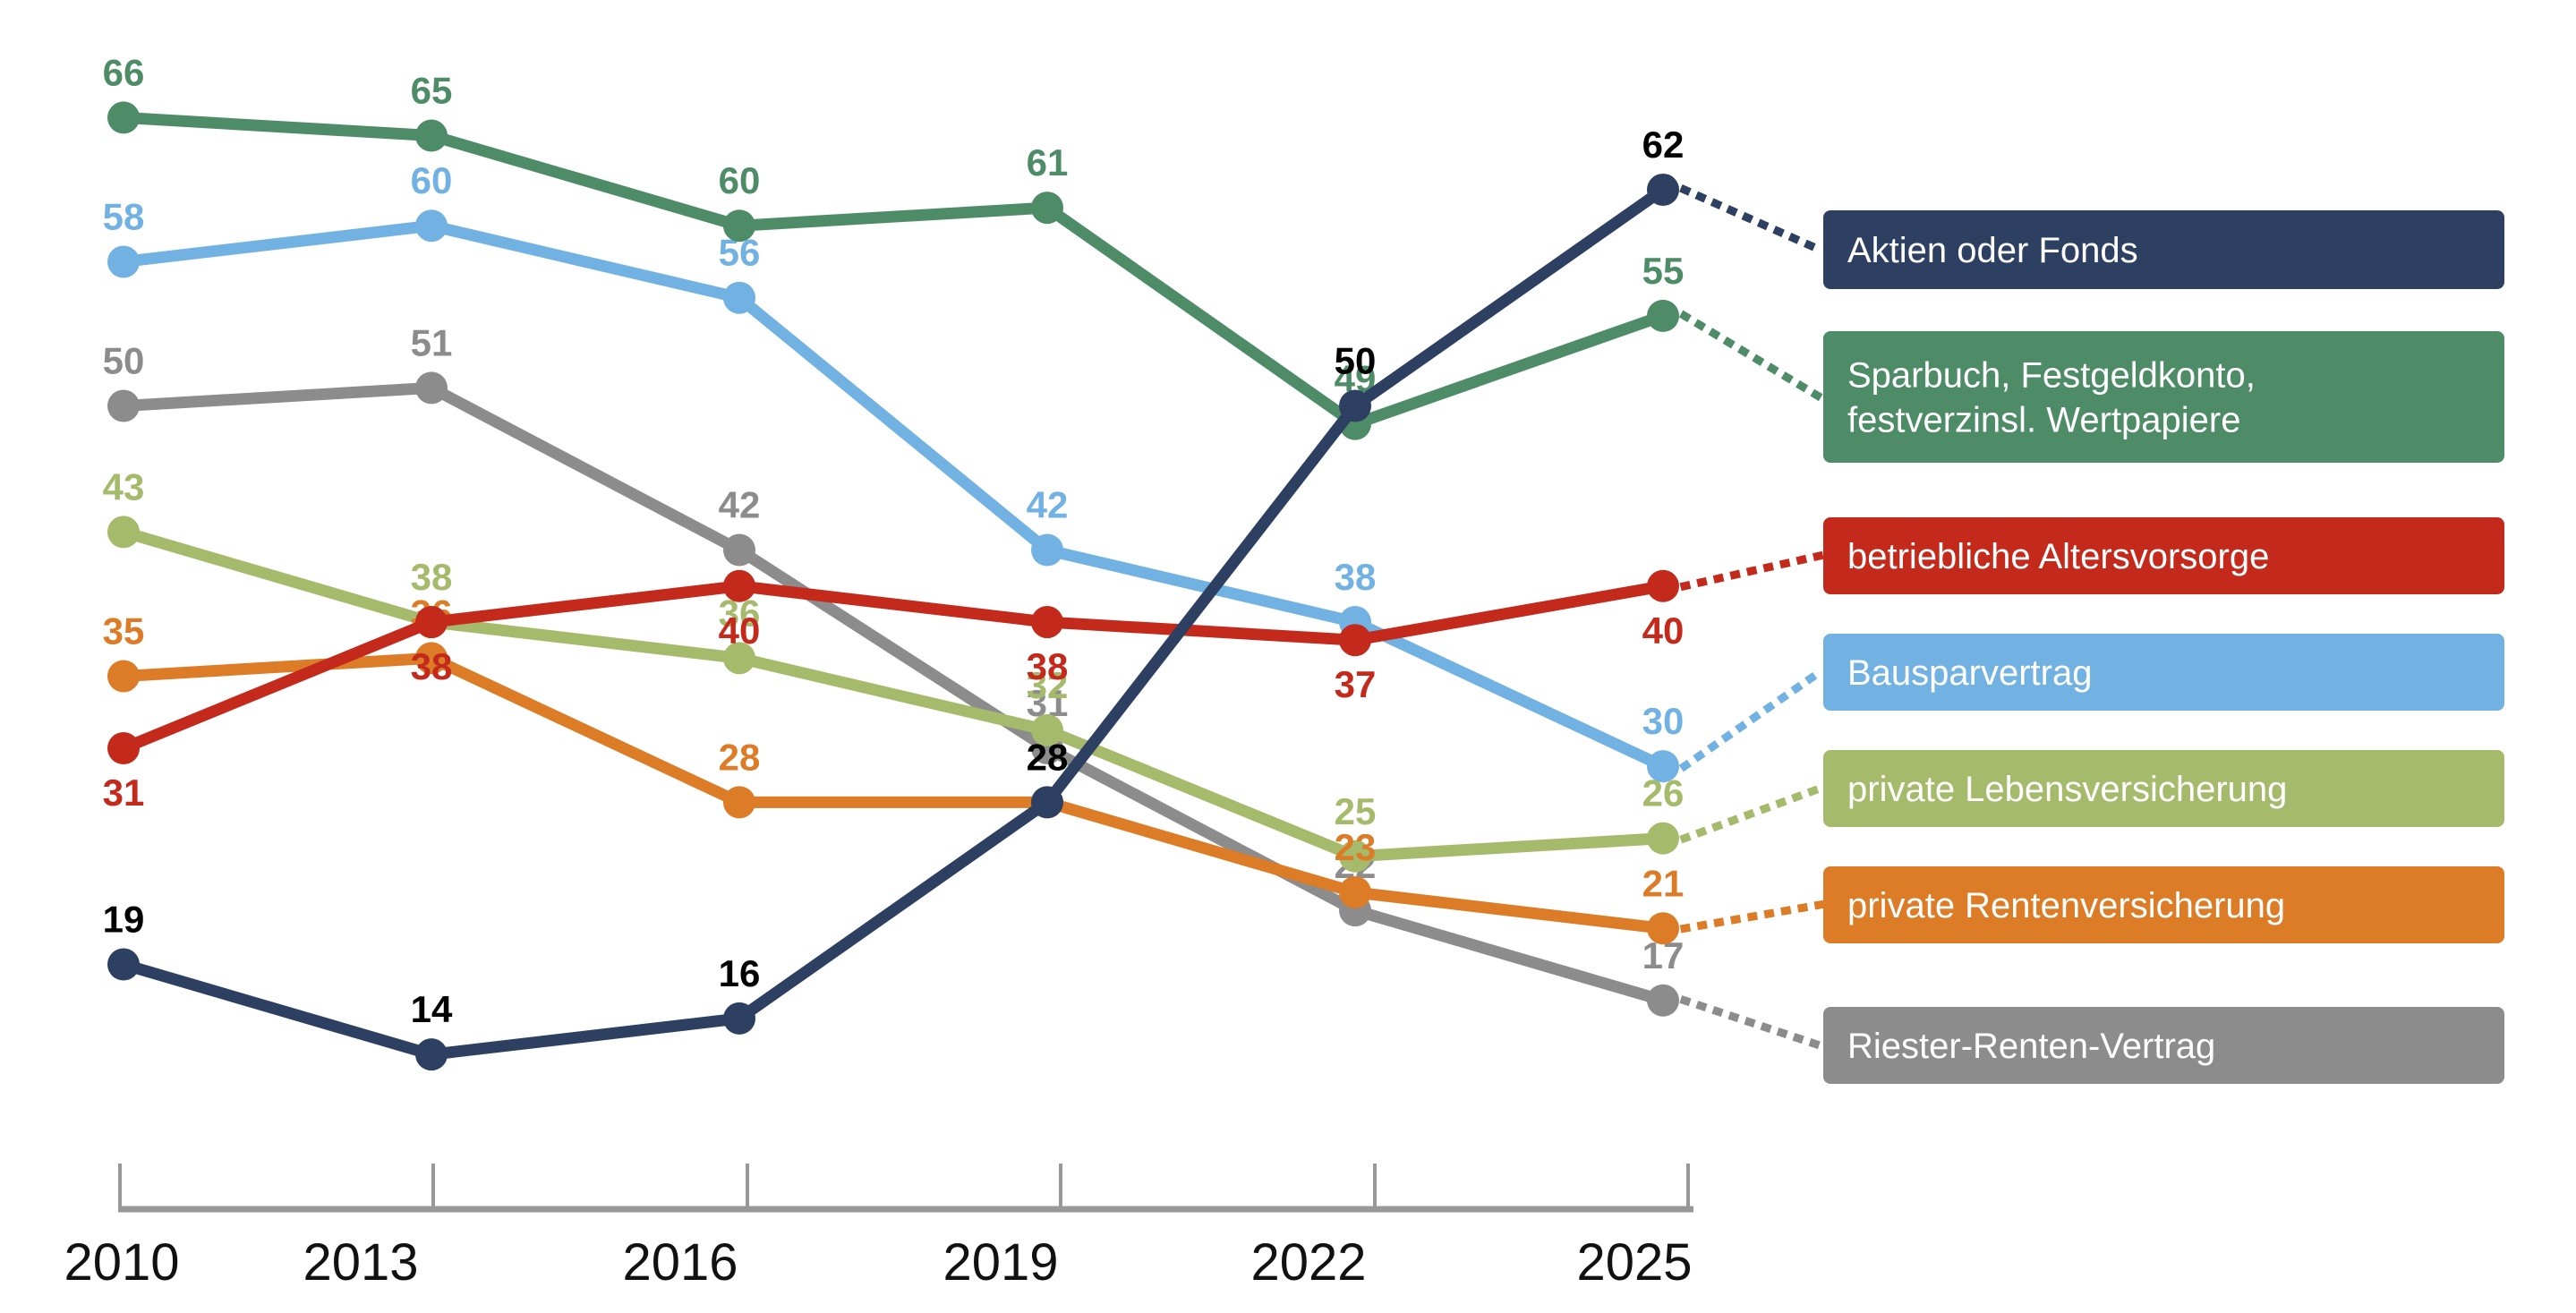  Describe the element at coordinates (1048, 685) in the screenshot. I see `value-label-lebensversicherung-2019: 32` at that location.